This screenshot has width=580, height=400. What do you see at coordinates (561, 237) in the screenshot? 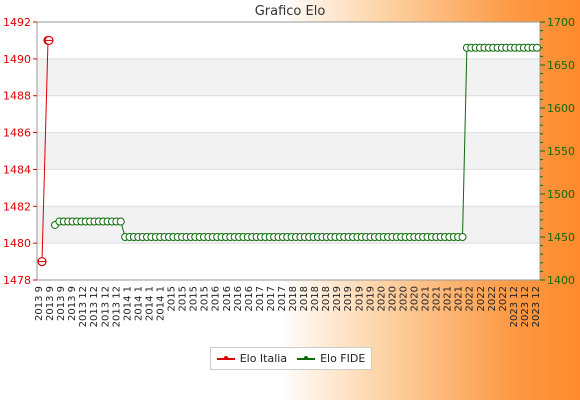
I see `right-axis-tick-label: 1450` at bounding box center [561, 237].